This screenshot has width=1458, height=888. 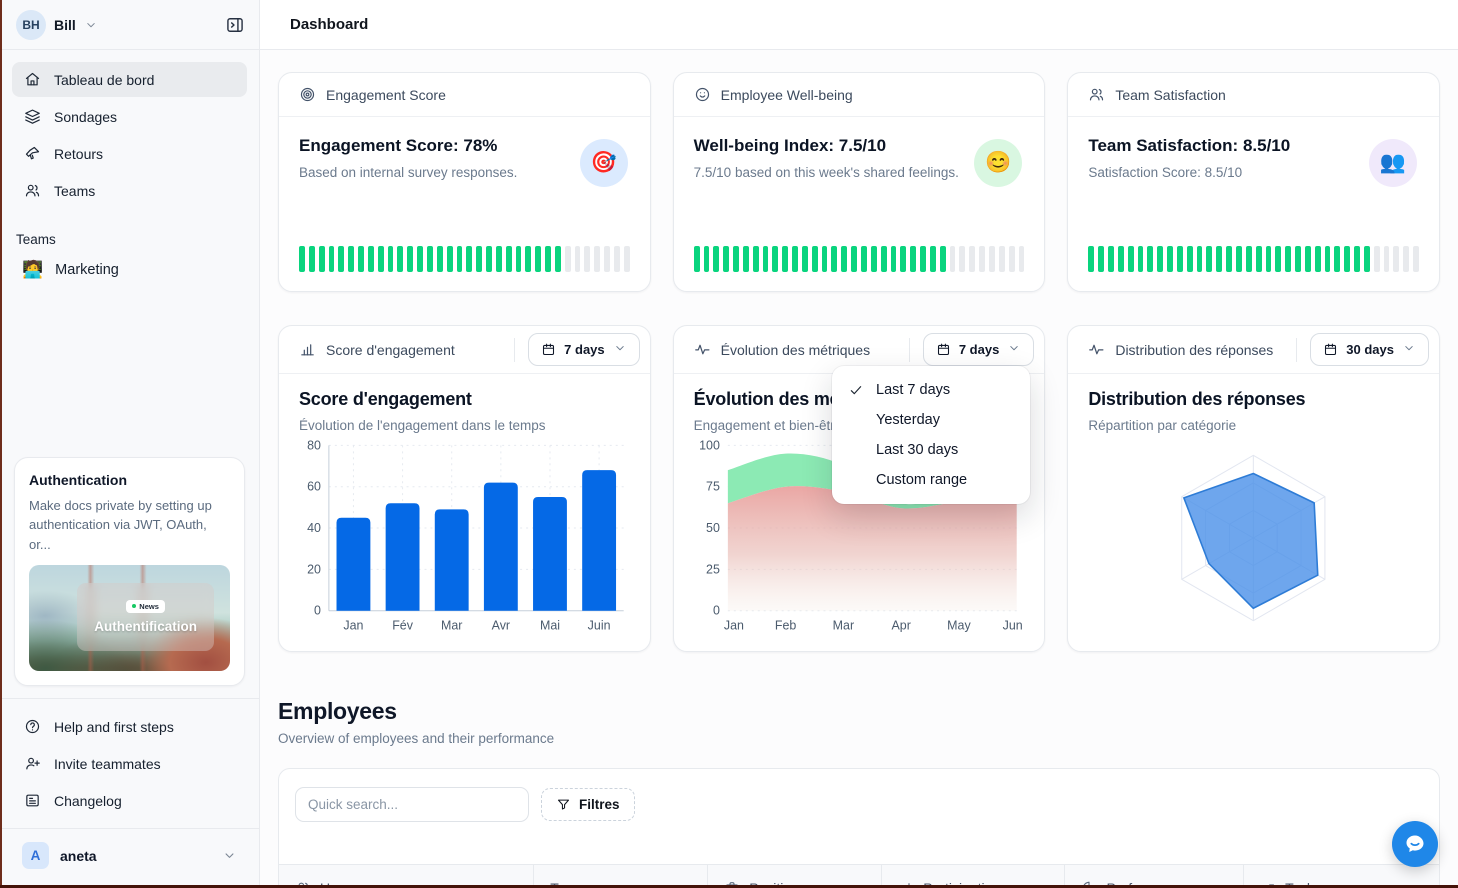 What do you see at coordinates (1012, 626) in the screenshot?
I see `svg-text: Jun` at bounding box center [1012, 626].